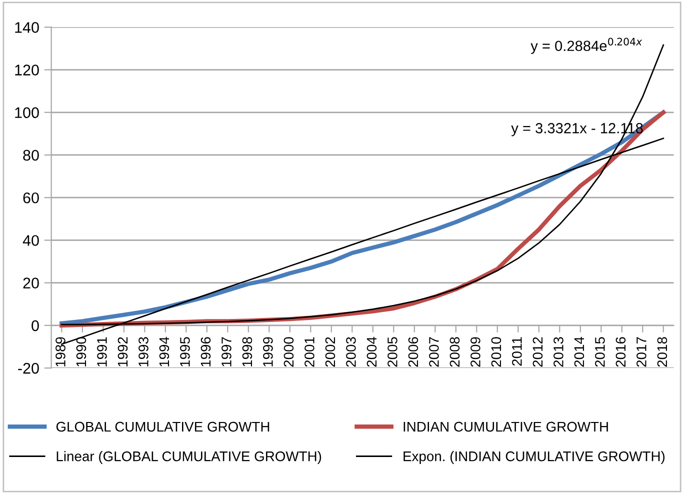 Image resolution: width=684 pixels, height=494 pixels. What do you see at coordinates (600, 352) in the screenshot?
I see `x-tick-label: 2015` at bounding box center [600, 352].